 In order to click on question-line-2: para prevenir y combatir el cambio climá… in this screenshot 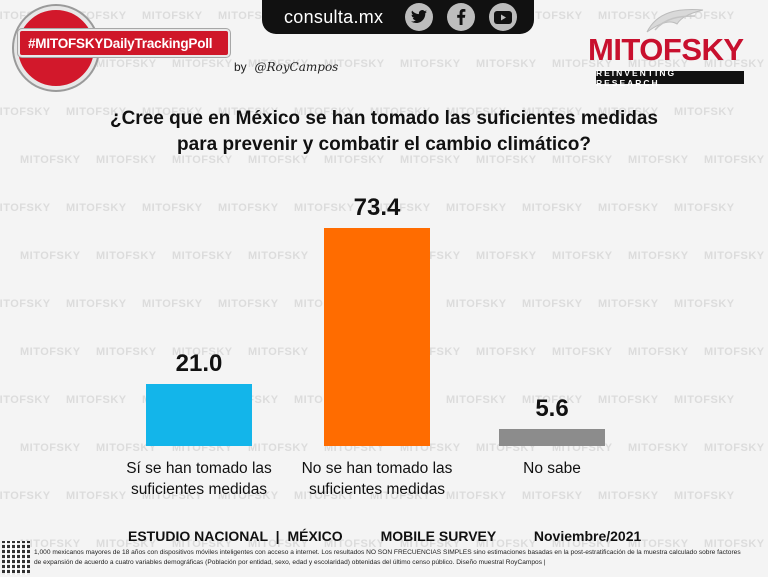, I will do `click(384, 144)`.